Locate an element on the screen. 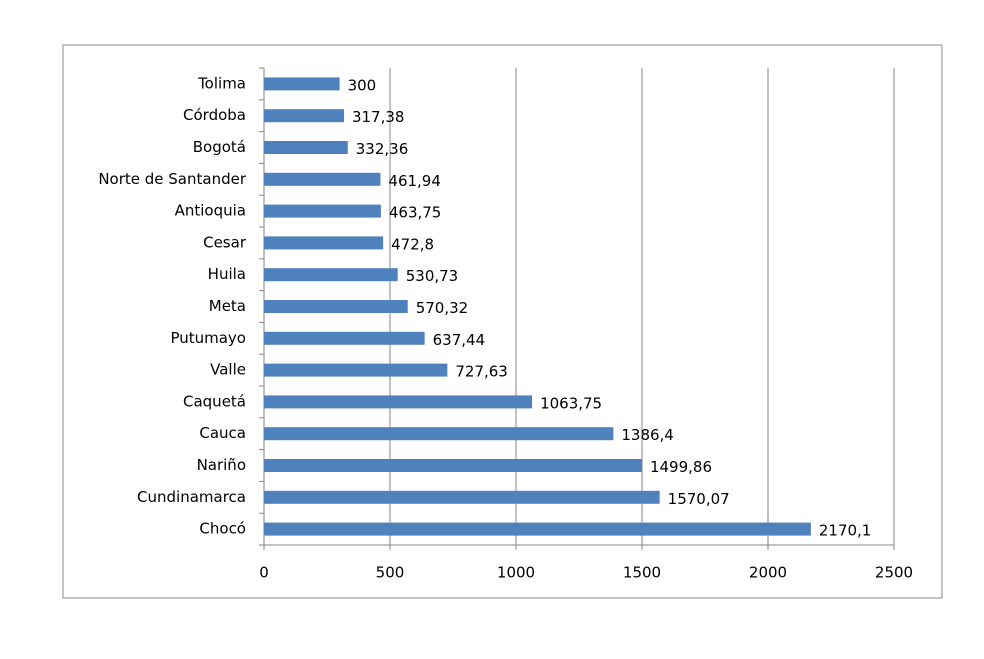 This screenshot has width=984, height=659. data-label: 317,38 is located at coordinates (378, 117).